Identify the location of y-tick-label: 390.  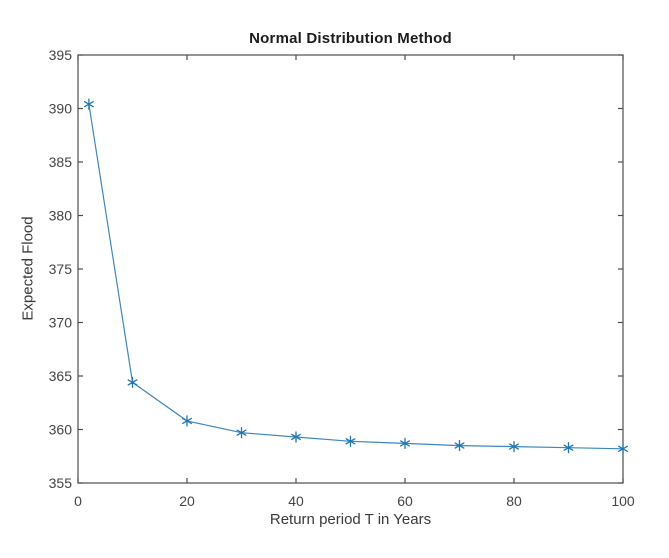
(61, 109).